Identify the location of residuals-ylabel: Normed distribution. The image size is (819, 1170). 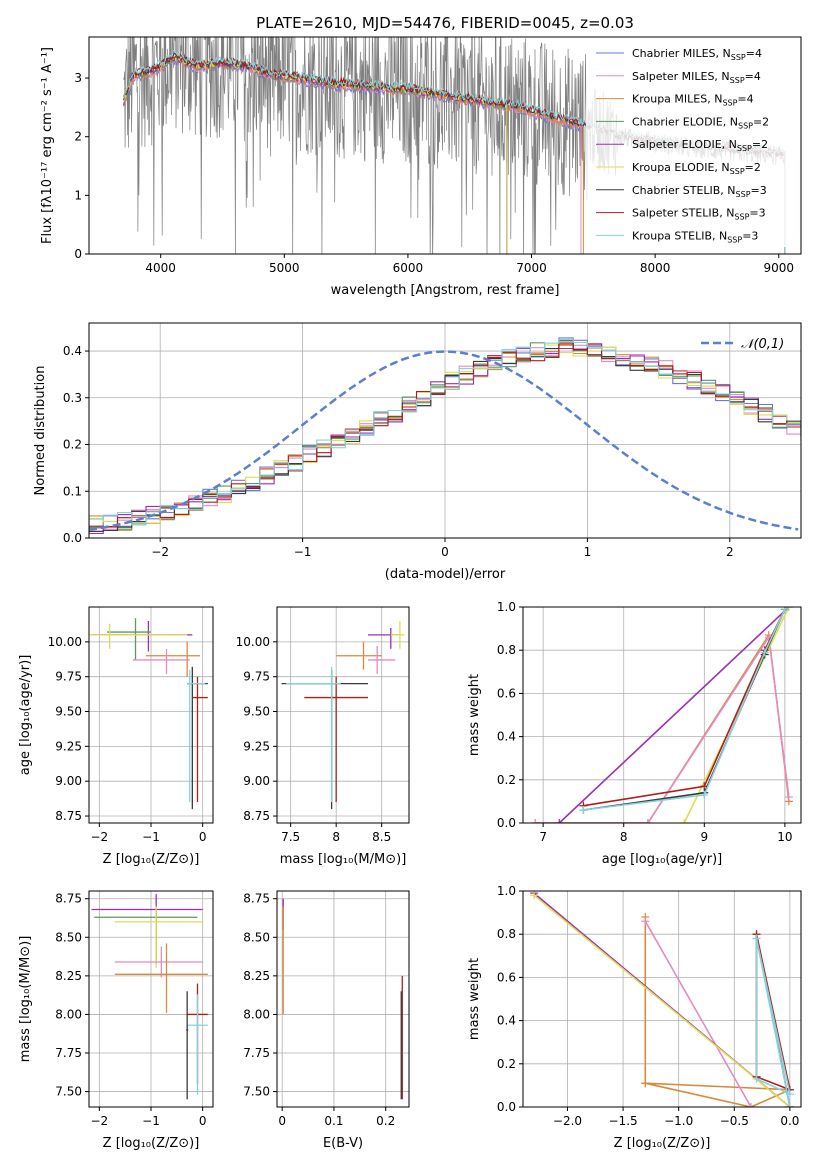
(40, 431).